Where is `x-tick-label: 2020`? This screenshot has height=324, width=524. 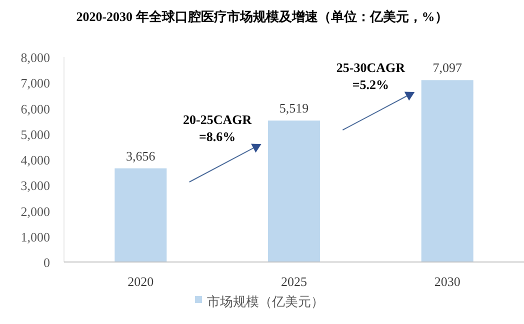 x-tick-label: 2020 is located at coordinates (141, 281).